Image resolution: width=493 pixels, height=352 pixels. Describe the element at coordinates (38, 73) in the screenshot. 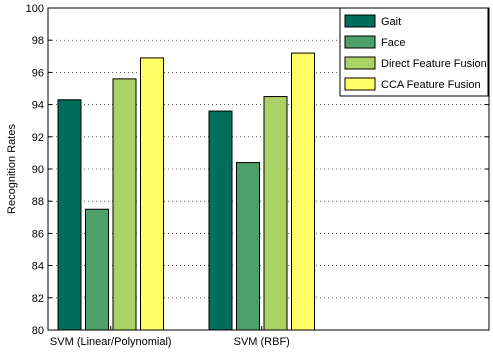

I see `y-tick-label: 96` at that location.